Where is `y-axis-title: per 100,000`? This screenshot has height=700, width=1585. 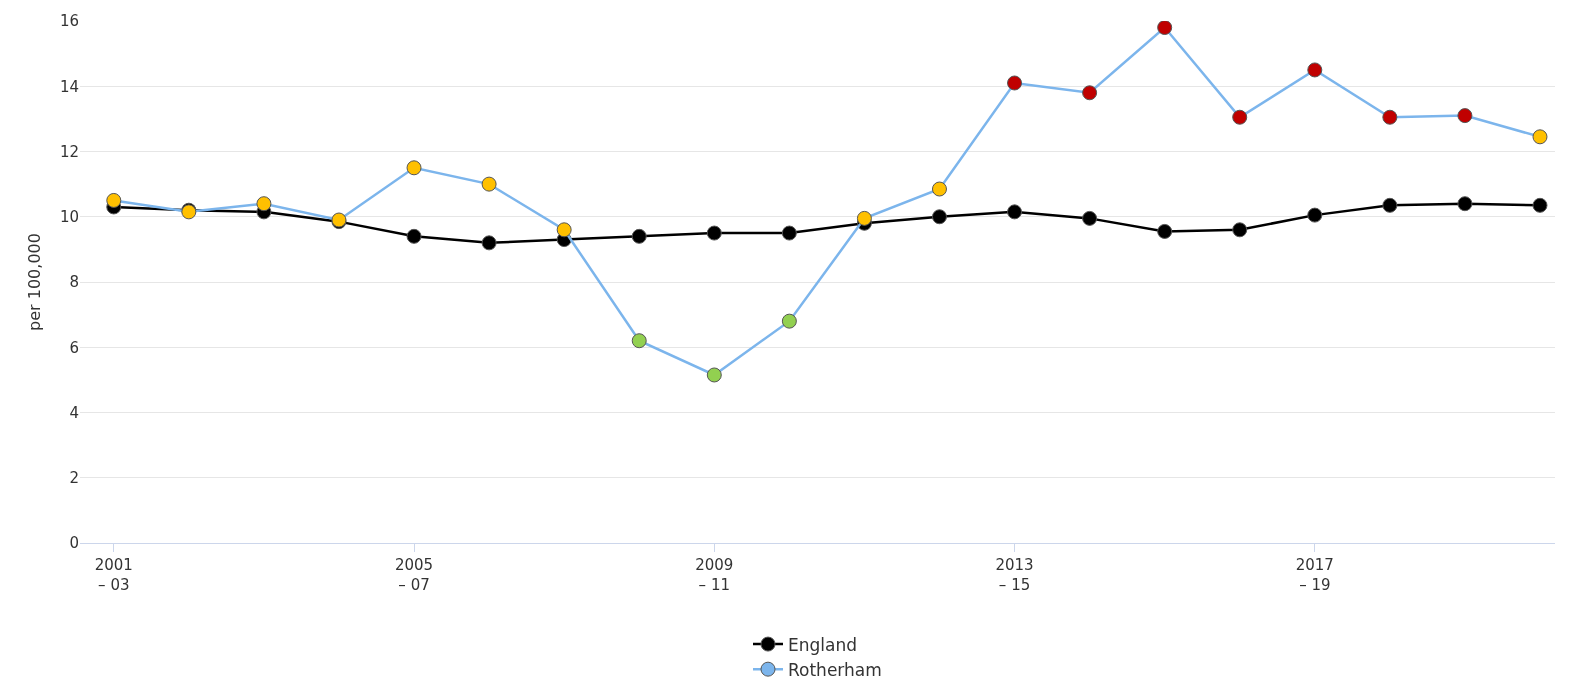
y-axis-title: per 100,000 is located at coordinates (34, 282).